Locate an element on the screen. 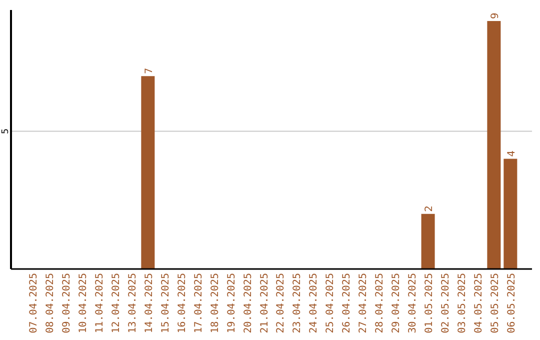  x-tick-label: 26.04.2025 is located at coordinates (347, 303).